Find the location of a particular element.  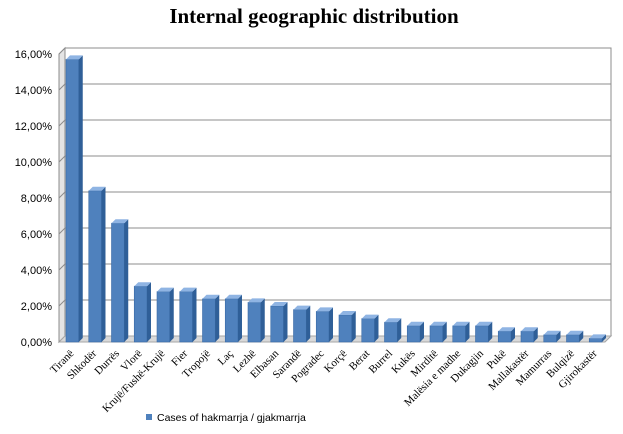

y-tick-label: 6,00% is located at coordinates (36, 235).